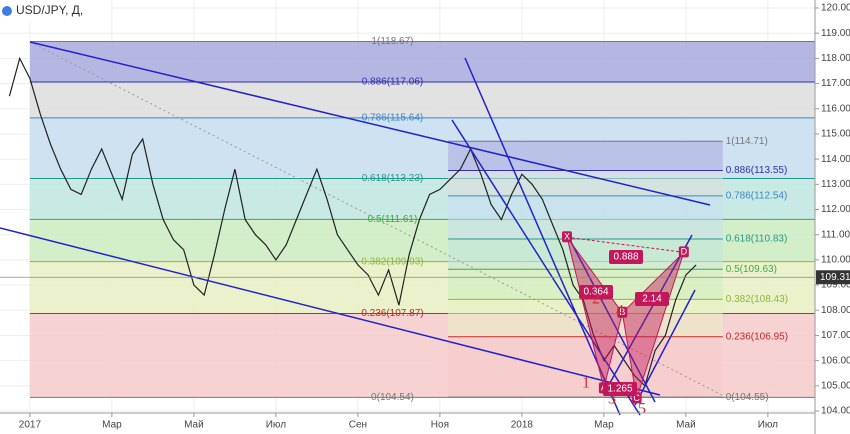 The height and width of the screenshot is (434, 850). I want to click on y-tick-label: 119.00, so click(835, 33).